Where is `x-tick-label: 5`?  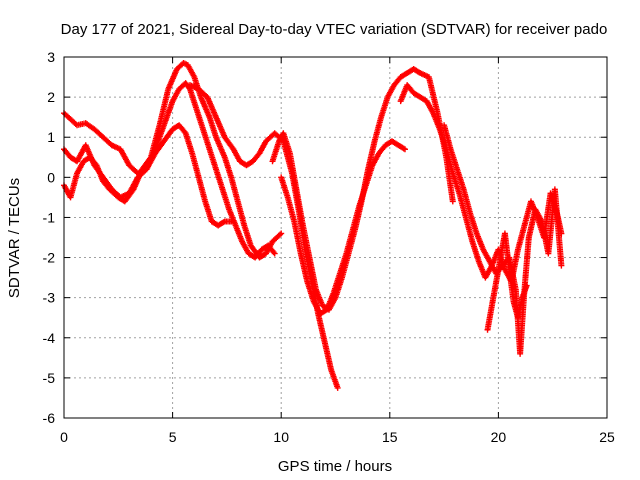
x-tick-label: 5 is located at coordinates (173, 437).